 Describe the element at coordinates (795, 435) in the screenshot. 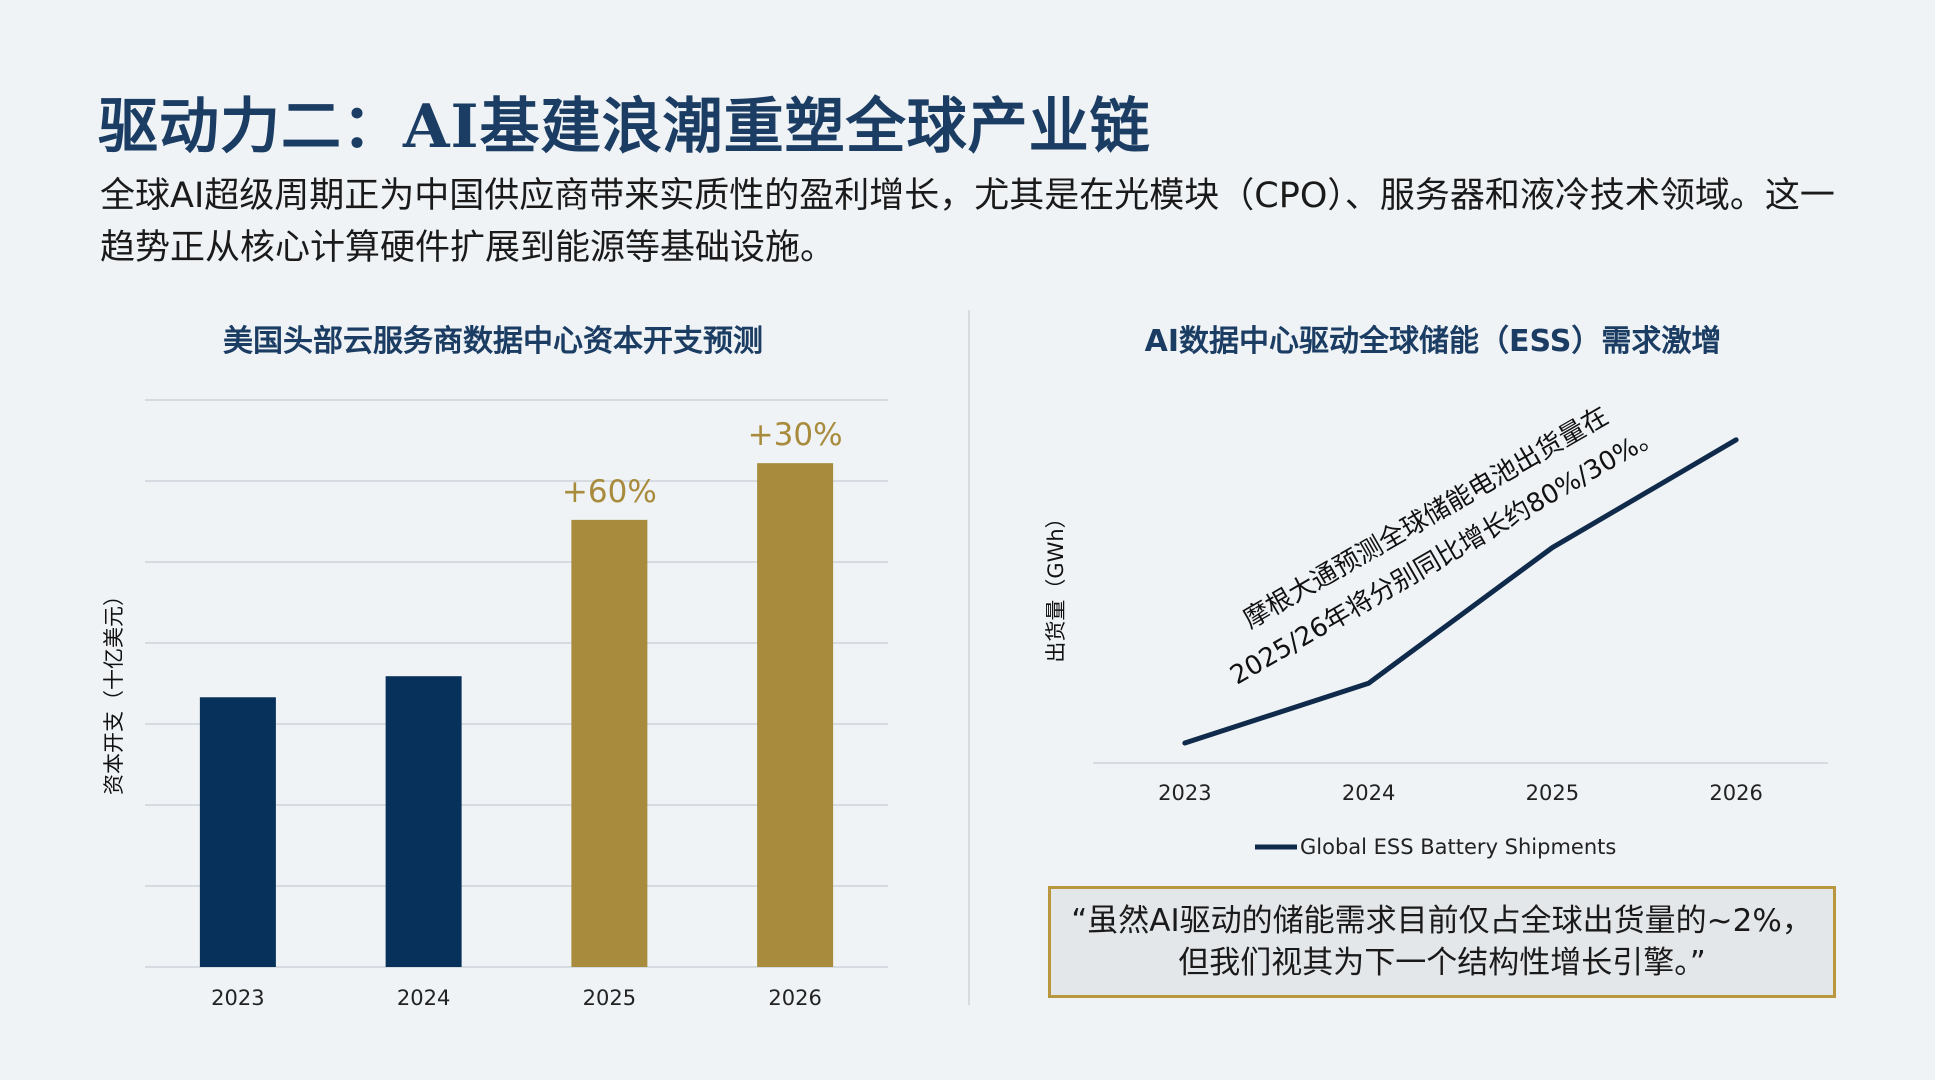

I see `data-label: +30%` at that location.